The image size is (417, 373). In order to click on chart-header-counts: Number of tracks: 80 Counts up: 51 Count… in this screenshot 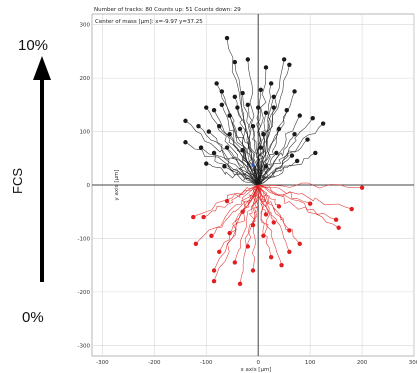, I will do `click(167, 10)`.